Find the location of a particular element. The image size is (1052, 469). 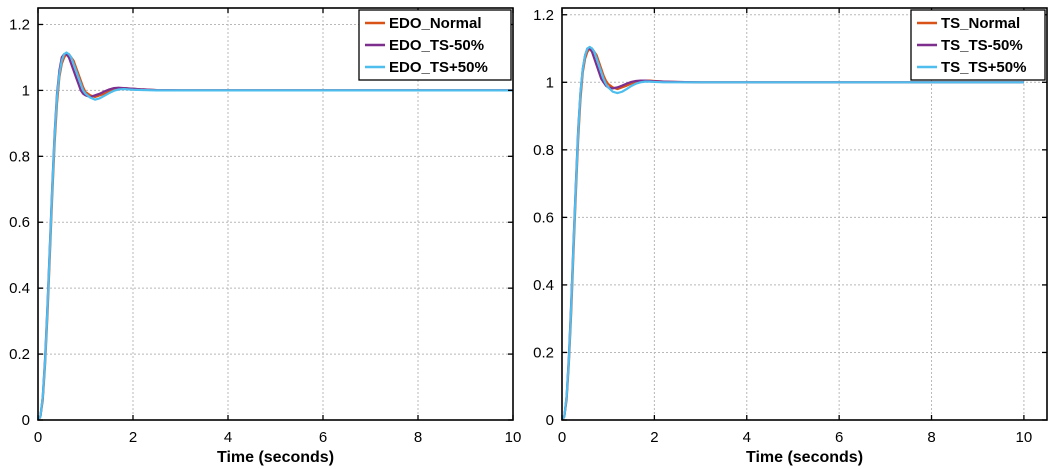

legend-entry: EDO_TS-50% is located at coordinates (436, 45).